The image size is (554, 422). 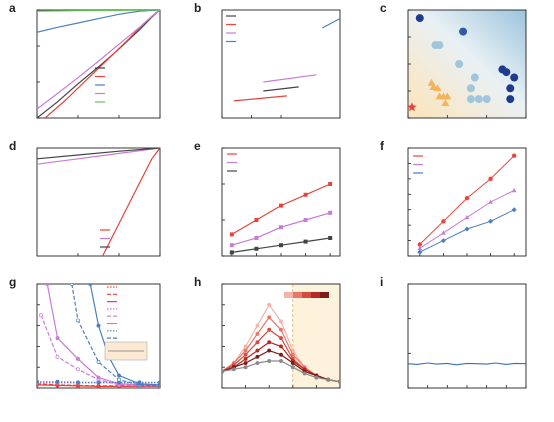 What do you see at coordinates (383, 8) in the screenshot?
I see `panel-letter: c` at bounding box center [383, 8].